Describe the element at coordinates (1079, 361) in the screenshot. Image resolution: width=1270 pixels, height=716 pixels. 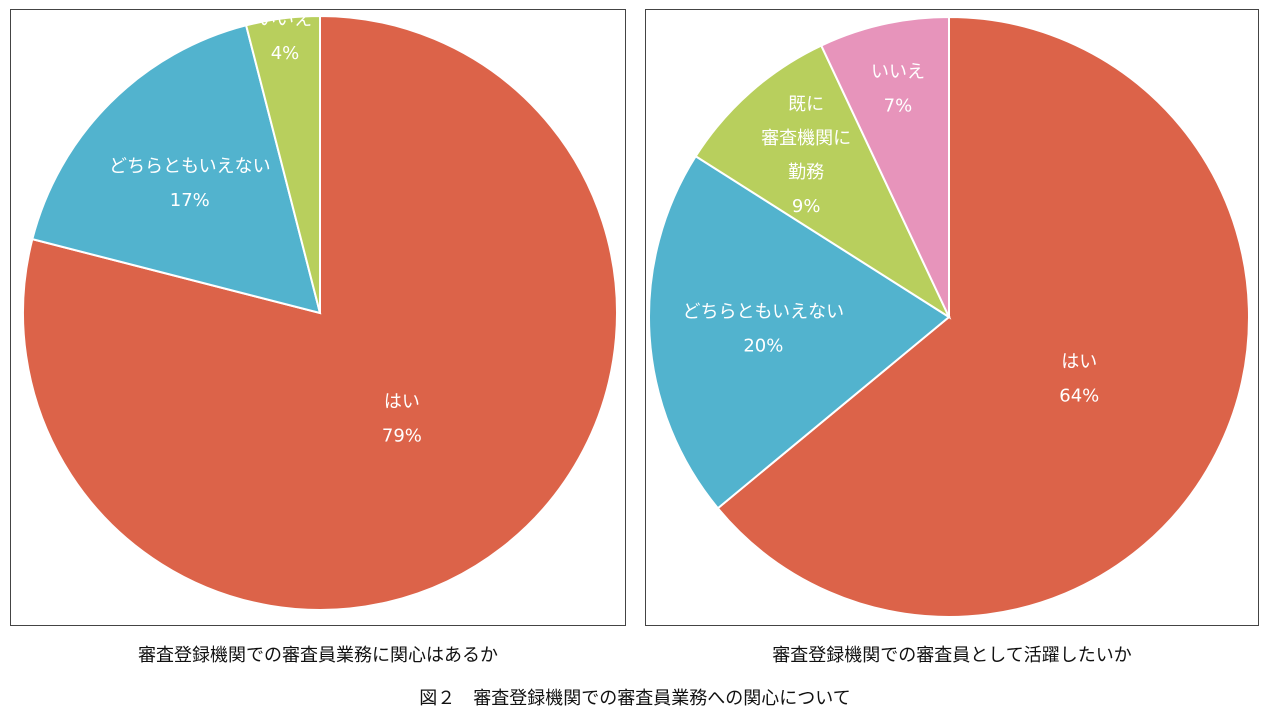
I see `pie-label-line-1-0-0: はい` at that location.